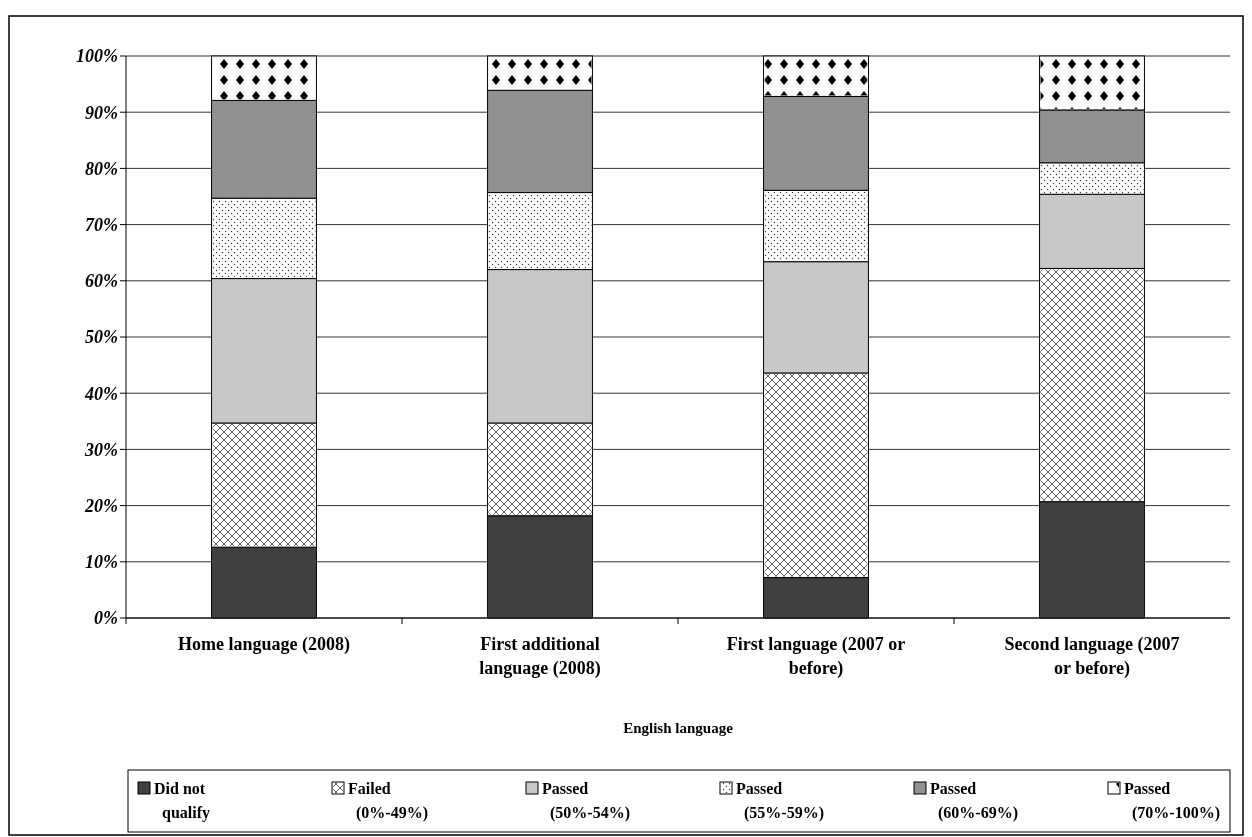  I want to click on y-tick-label: 50%, so click(101, 337).